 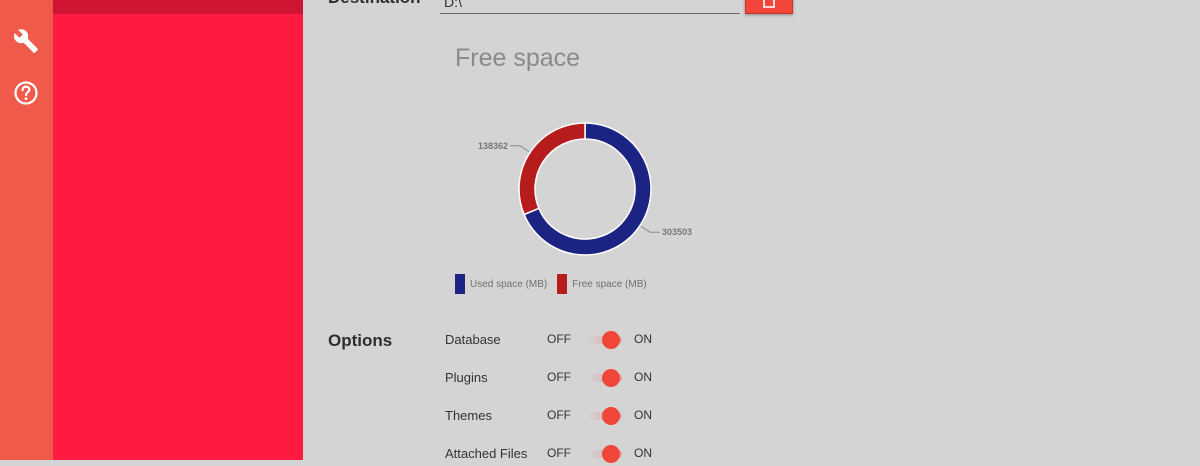 What do you see at coordinates (26, 41) in the screenshot?
I see `wrench-icon` at bounding box center [26, 41].